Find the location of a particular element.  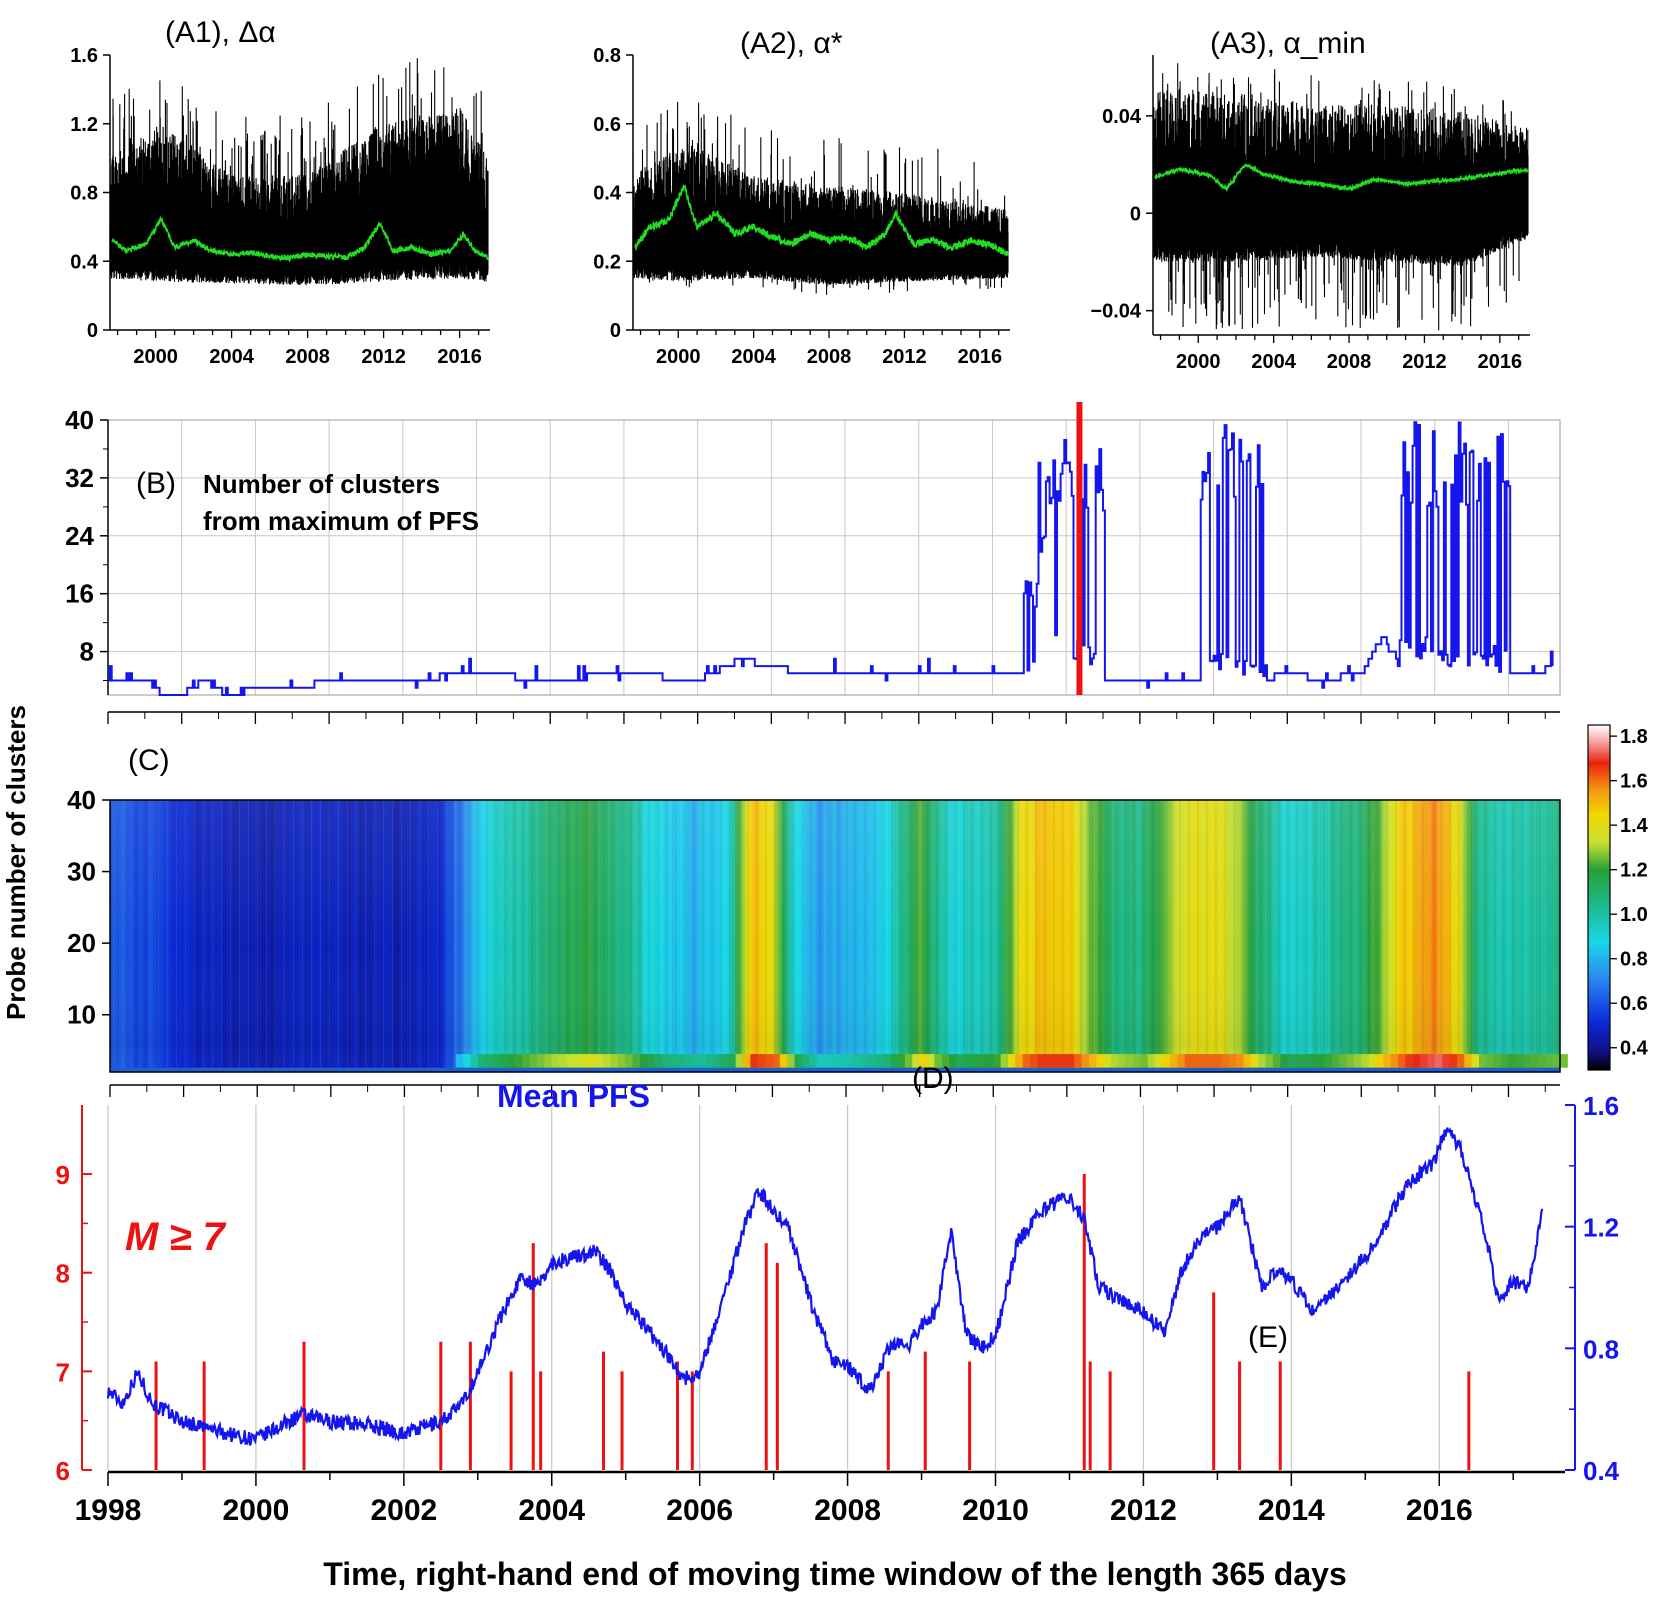

right-tick-label: 0.8 is located at coordinates (1601, 1349).